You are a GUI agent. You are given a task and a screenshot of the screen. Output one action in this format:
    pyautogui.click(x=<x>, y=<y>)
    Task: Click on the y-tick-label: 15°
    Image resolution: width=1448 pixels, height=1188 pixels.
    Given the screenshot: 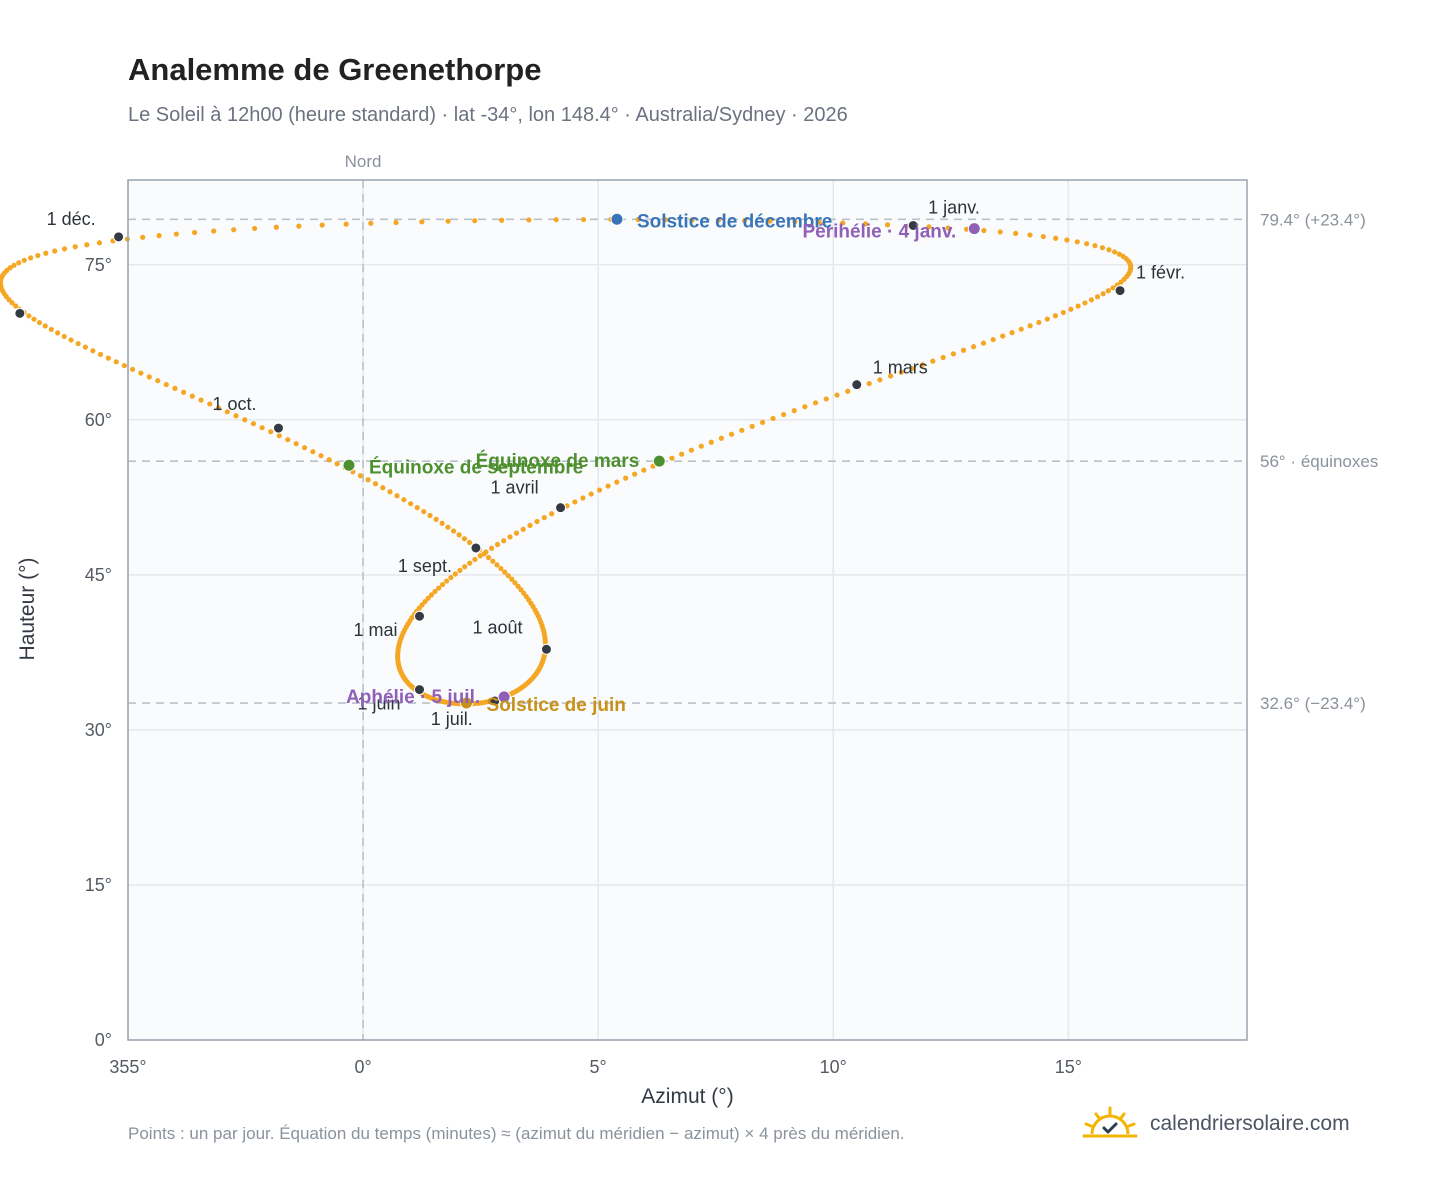 What is the action you would take?
    pyautogui.click(x=98, y=885)
    